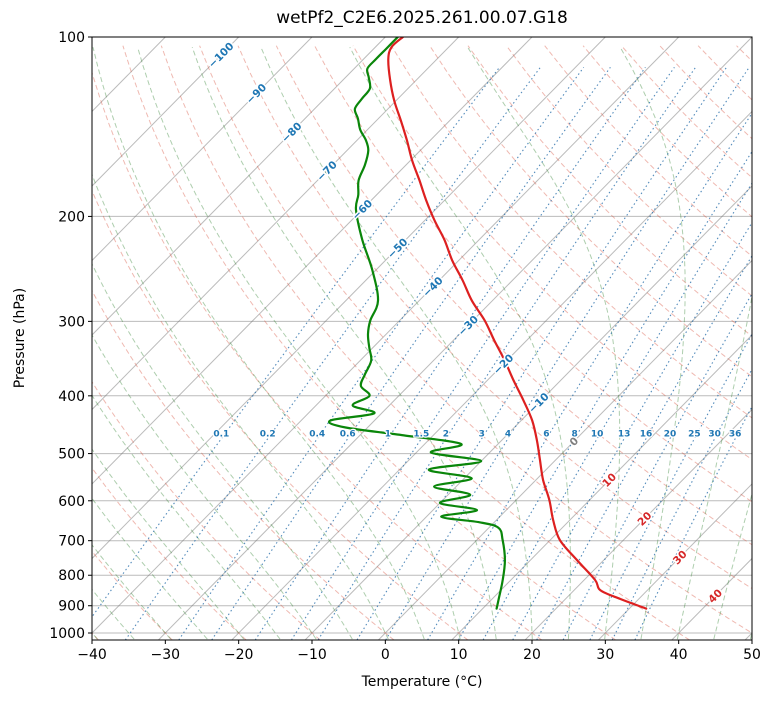 The width and height of the screenshot is (775, 708). I want to click on x-tick-label: −10, so click(312, 655).